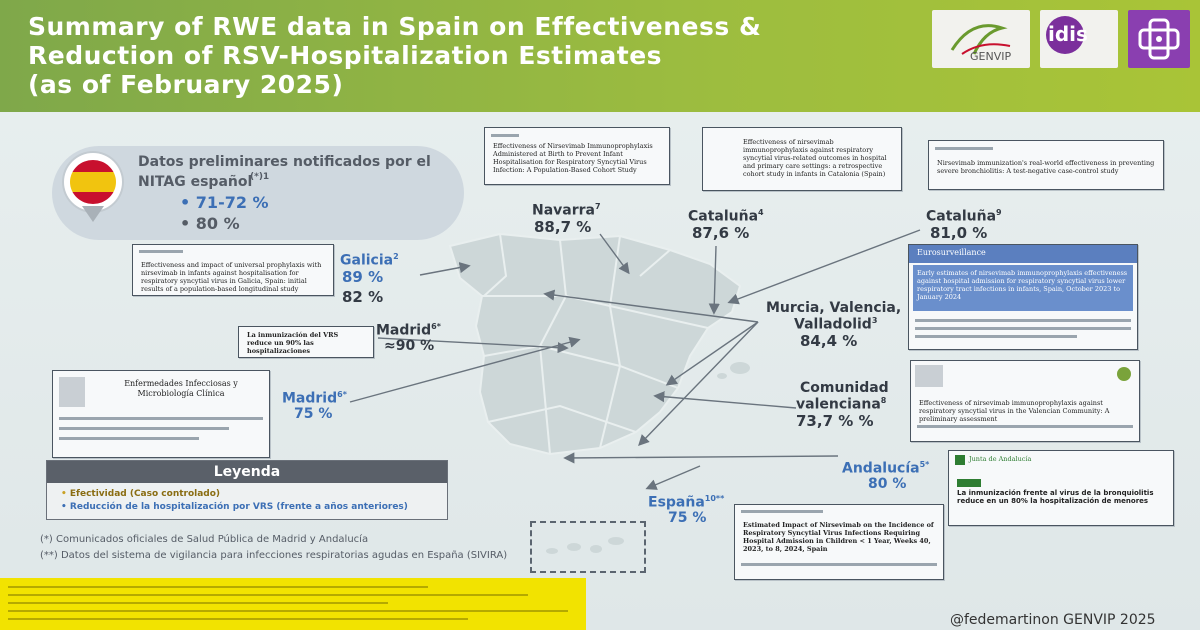 The width and height of the screenshot is (1200, 630). Describe the element at coordinates (363, 277) in the screenshot. I see `value-galicia-1: 89 %` at that location.